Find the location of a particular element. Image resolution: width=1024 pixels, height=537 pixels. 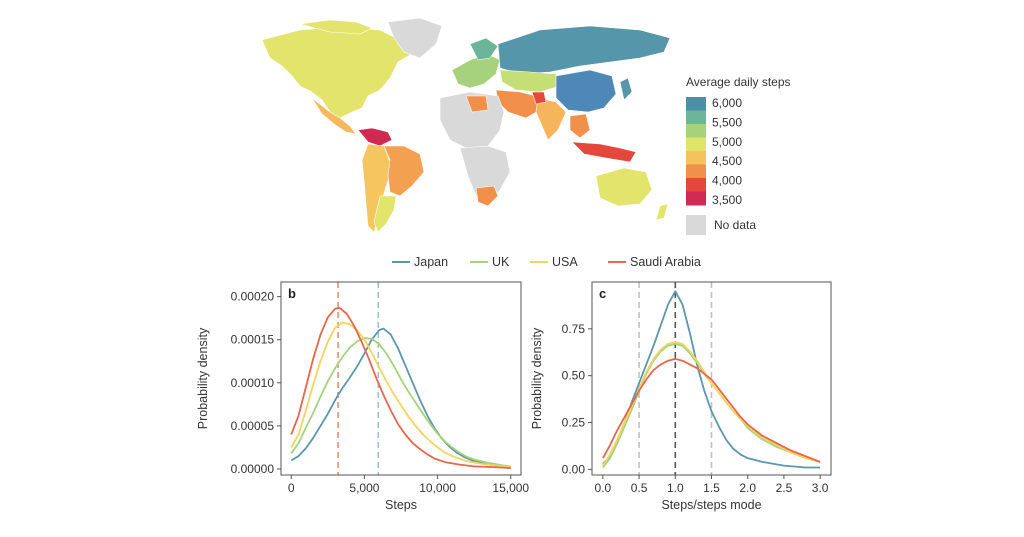

colorbar-tick-label: 4,500 is located at coordinates (727, 161).